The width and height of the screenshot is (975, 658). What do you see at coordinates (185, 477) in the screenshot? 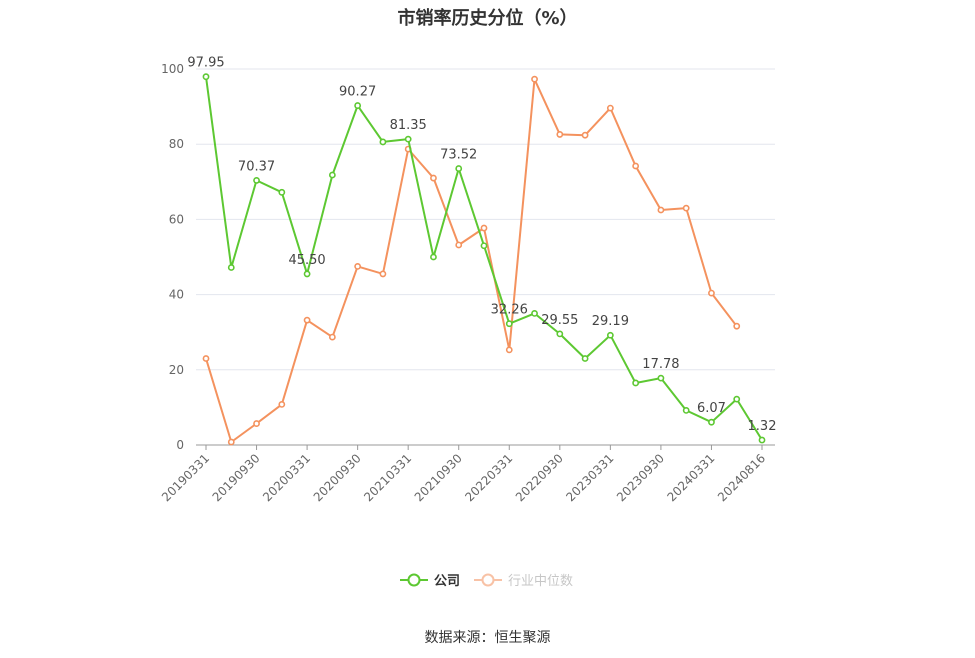
I see `x-tick-label: 20190331` at bounding box center [185, 477].